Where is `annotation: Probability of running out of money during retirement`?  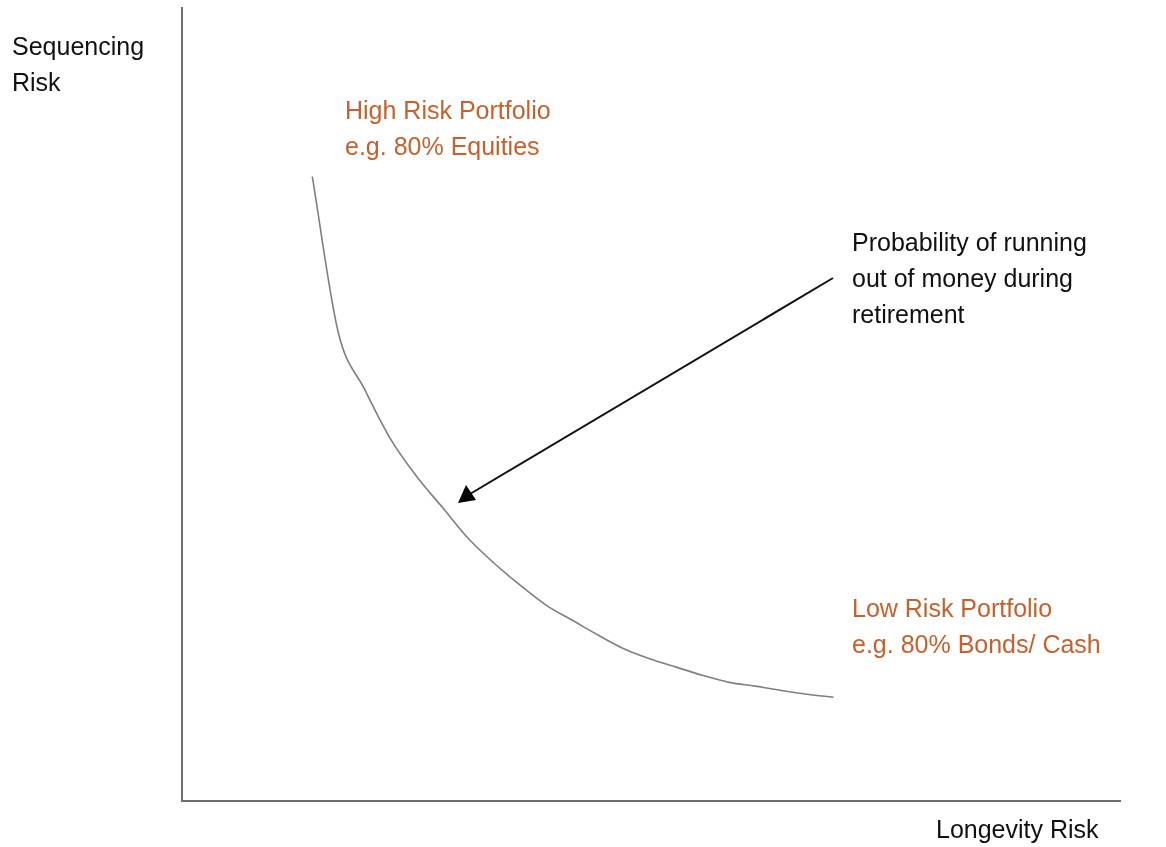 annotation: Probability of running out of money during retirement is located at coordinates (969, 278).